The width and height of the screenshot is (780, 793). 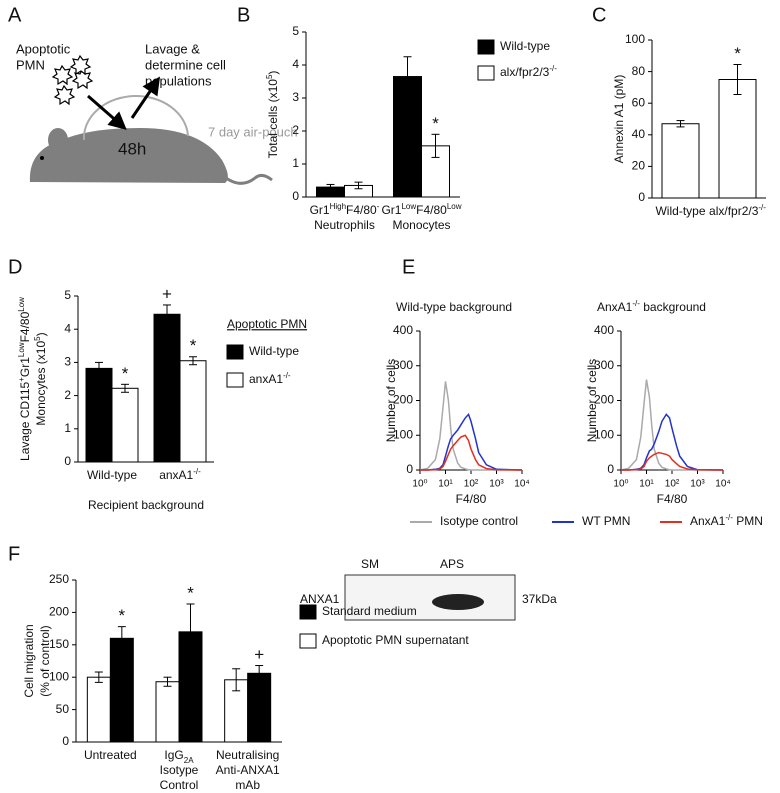 What do you see at coordinates (606, 521) in the screenshot?
I see `legend-label: WT PMN` at bounding box center [606, 521].